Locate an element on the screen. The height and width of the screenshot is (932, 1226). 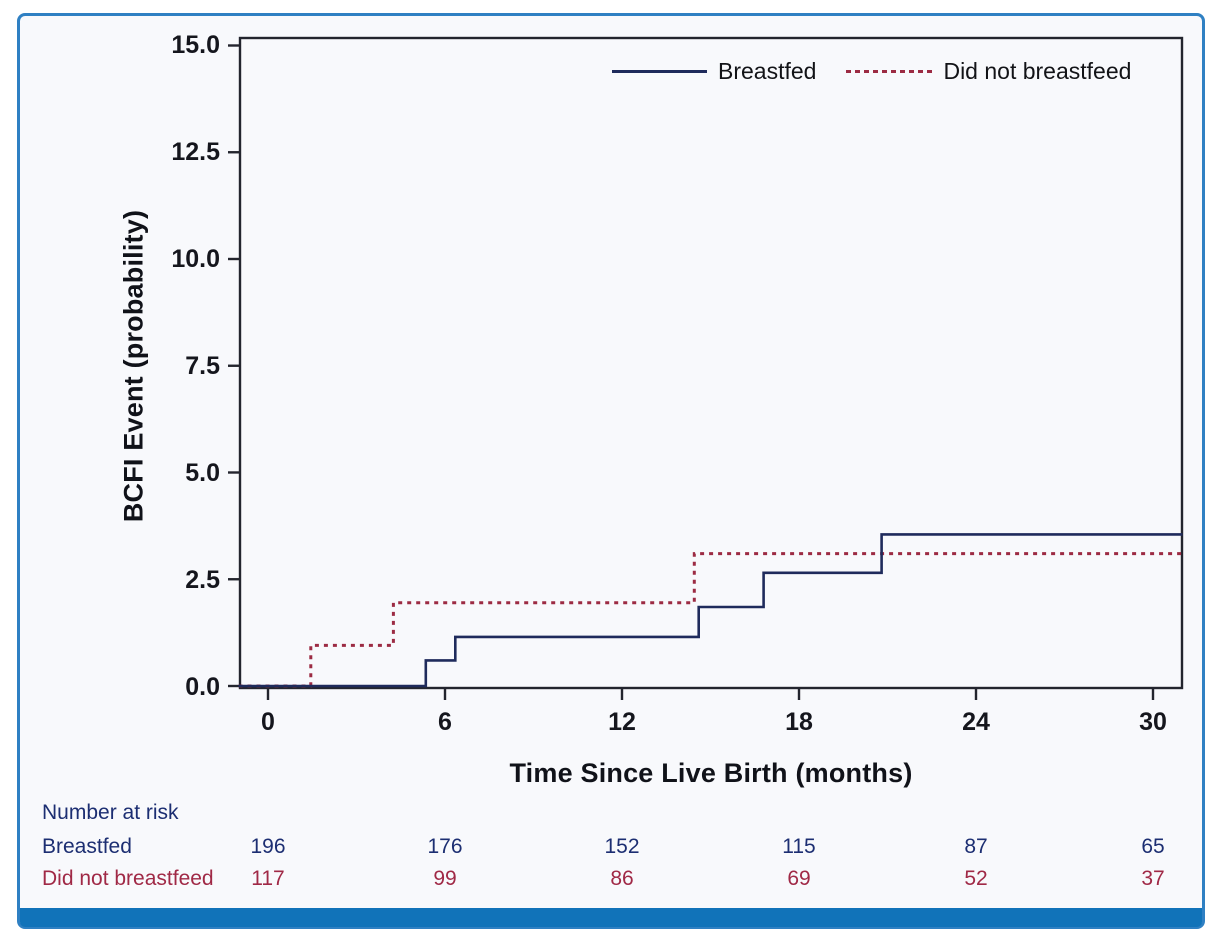
footer-bar is located at coordinates (611, 917).